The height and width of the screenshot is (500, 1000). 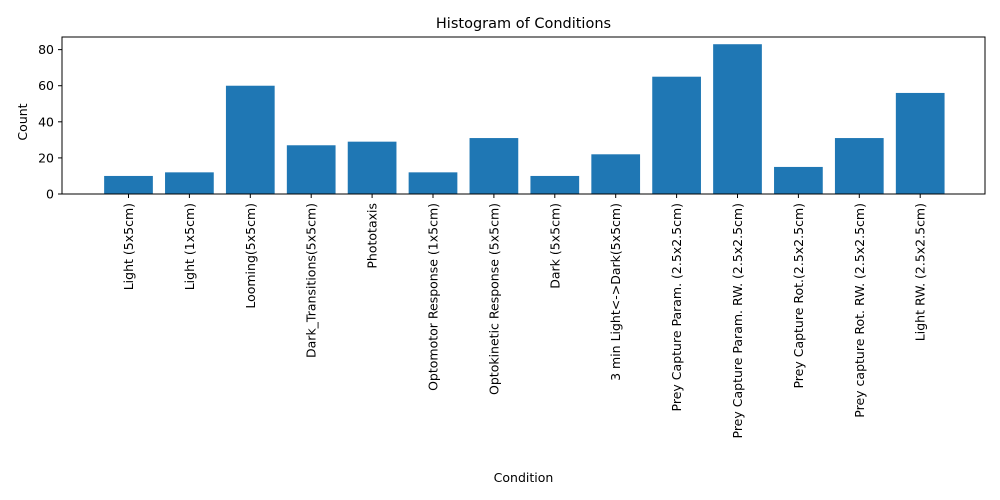 I want to click on bar-prey-capture-rot-2-5x2-5cm, so click(x=798, y=180).